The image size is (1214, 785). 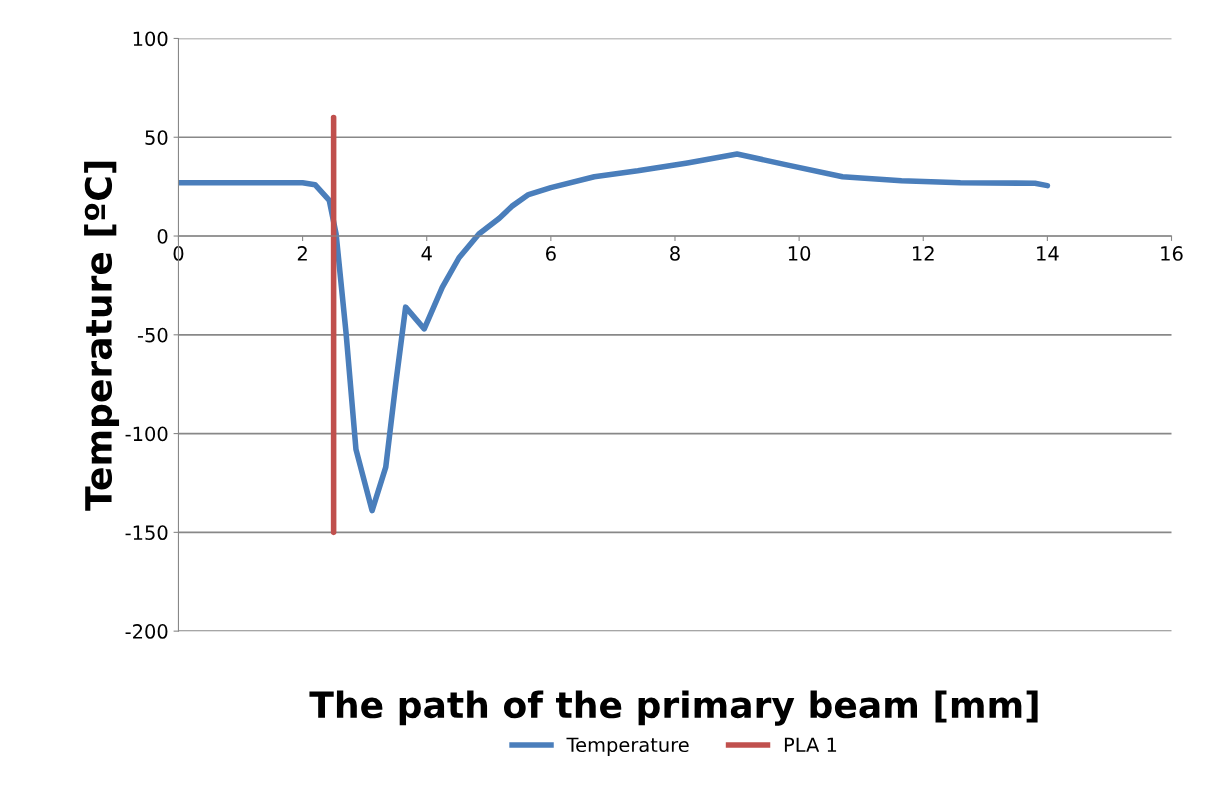 What do you see at coordinates (627, 746) in the screenshot?
I see `legend-label: Temperature` at bounding box center [627, 746].